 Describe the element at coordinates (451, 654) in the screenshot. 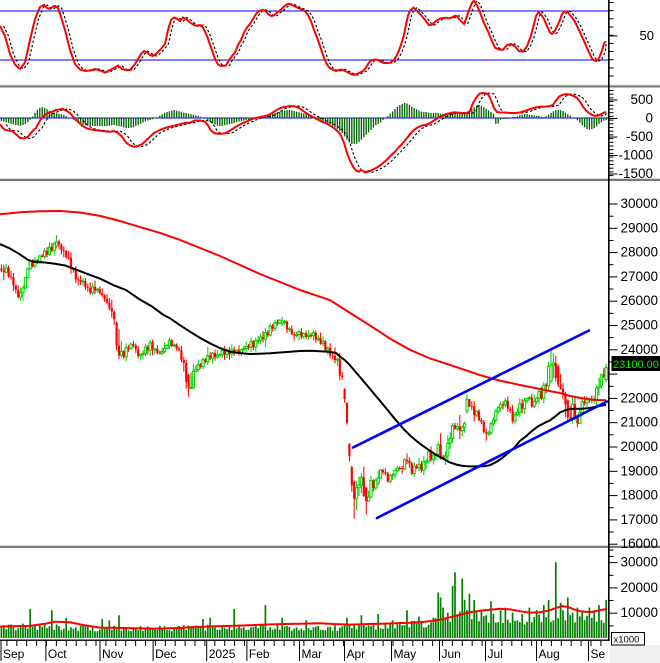

I see `svg-text: Jun` at that location.